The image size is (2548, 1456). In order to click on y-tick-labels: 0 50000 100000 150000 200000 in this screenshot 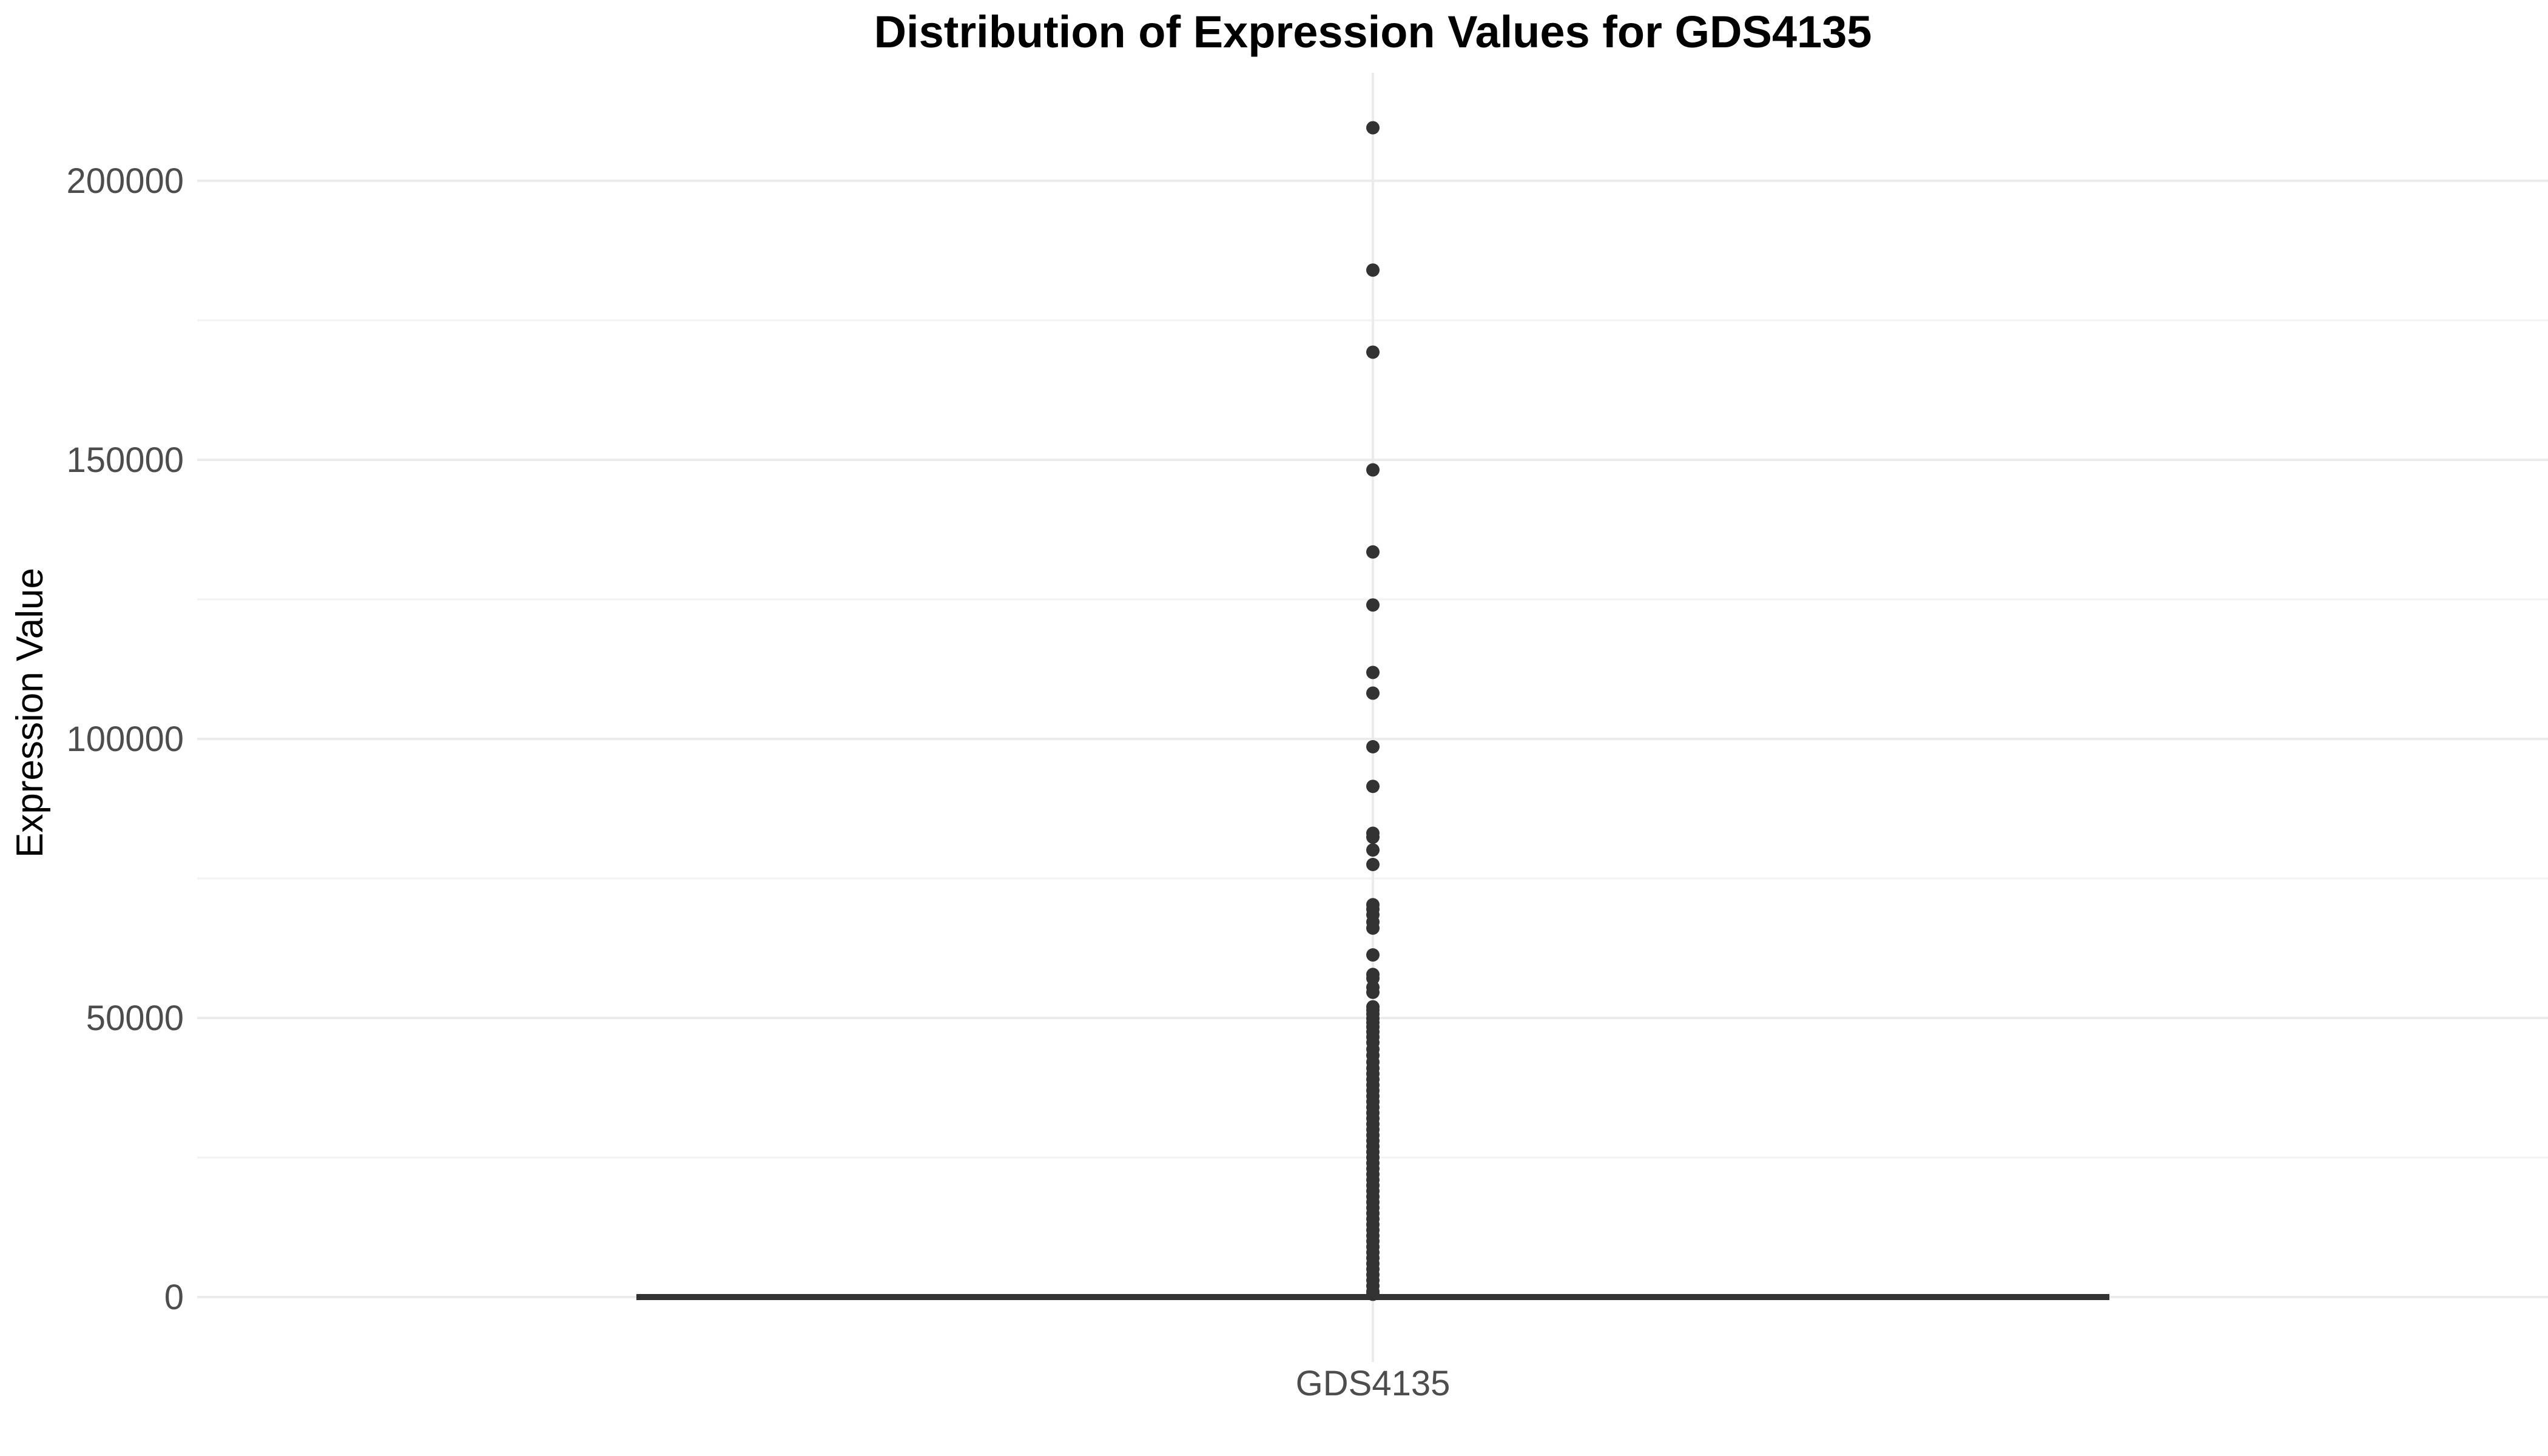, I will do `click(125, 739)`.